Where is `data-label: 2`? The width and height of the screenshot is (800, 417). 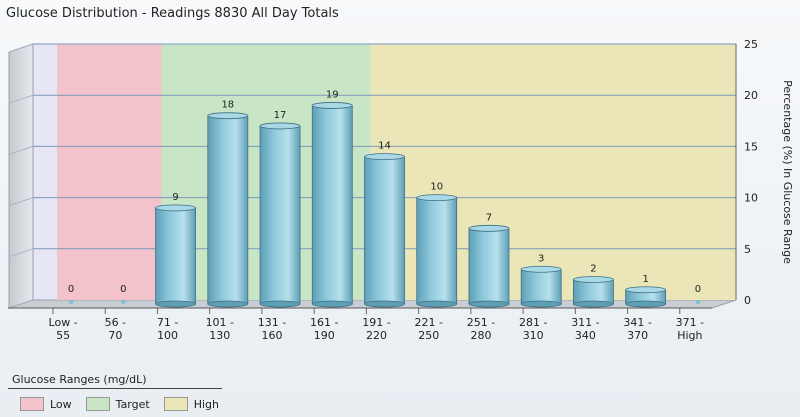 data-label: 2 is located at coordinates (593, 269).